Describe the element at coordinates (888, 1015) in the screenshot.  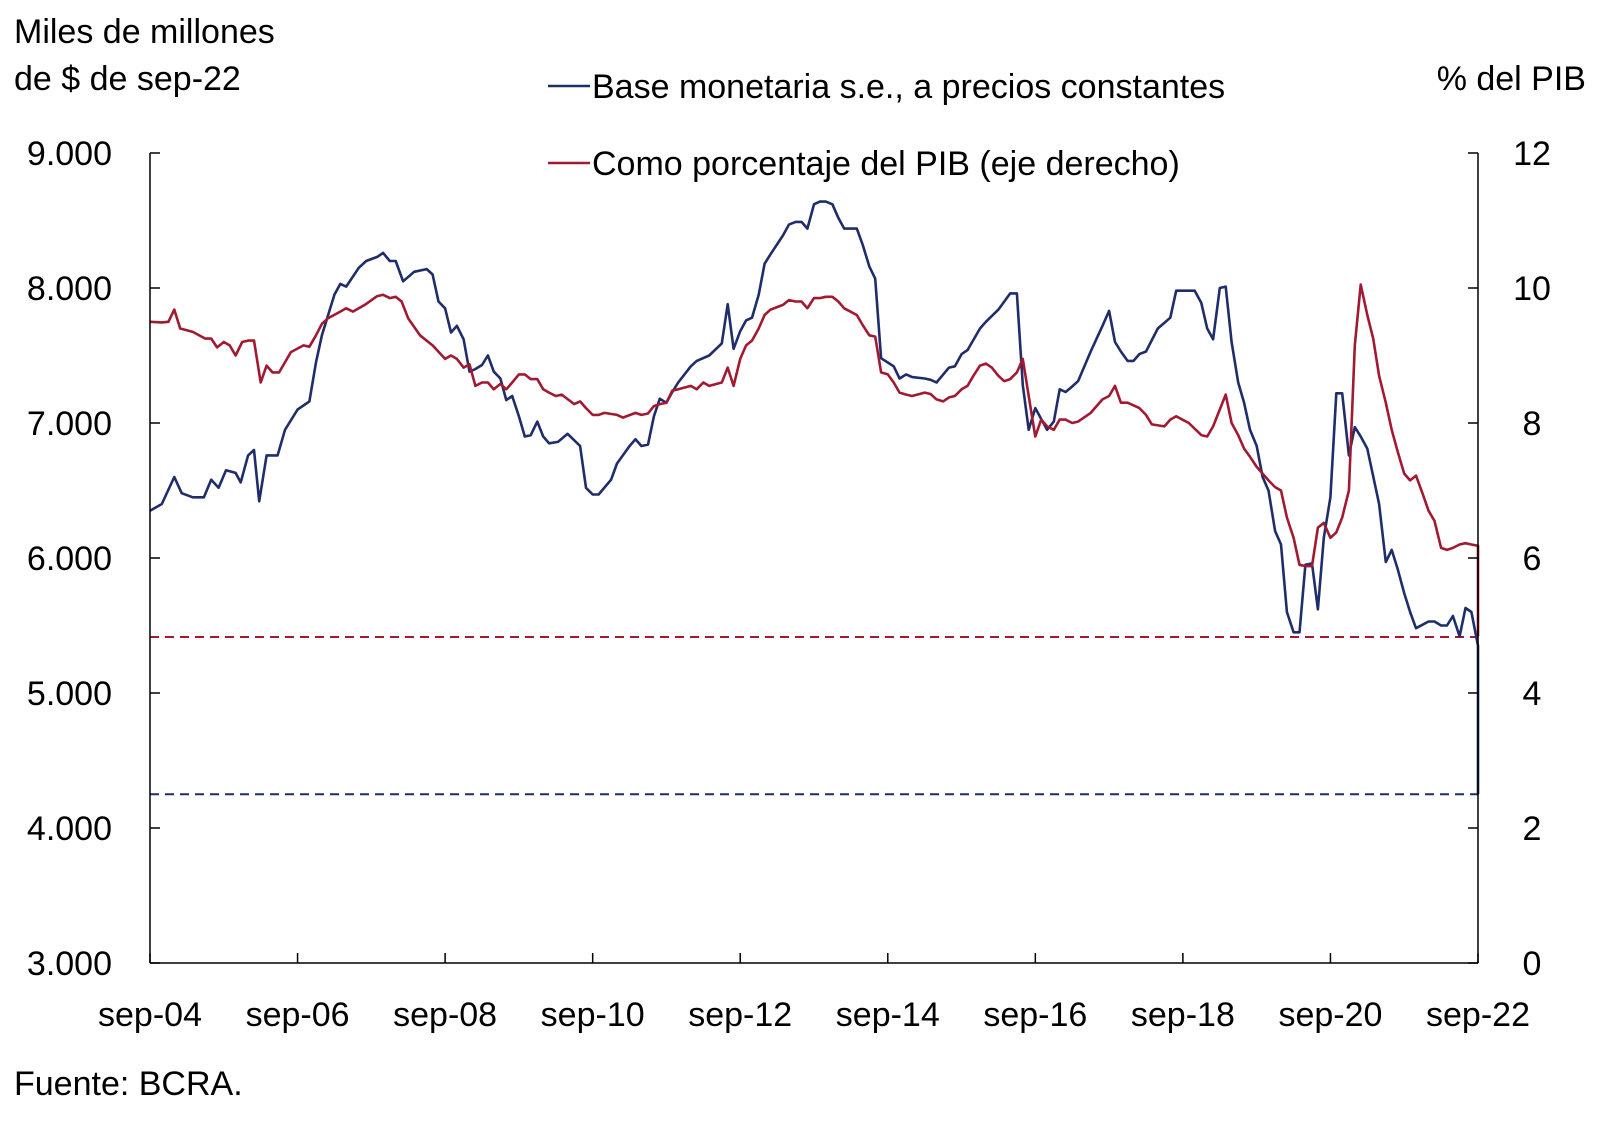
I see `x-axis-tick-label: sep-14` at that location.